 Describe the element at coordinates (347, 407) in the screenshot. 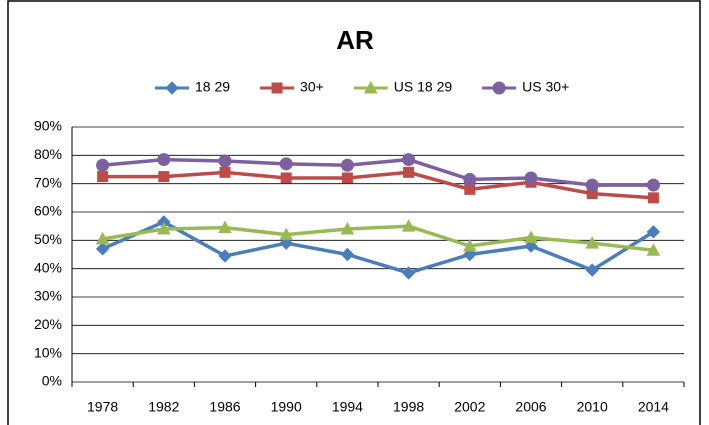

I see `x-tick-label: 1994` at that location.